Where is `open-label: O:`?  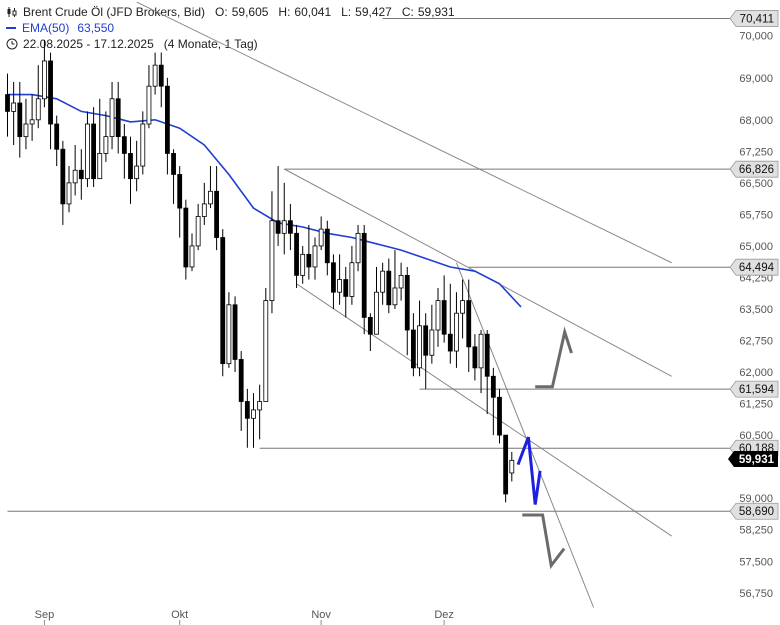 open-label: O: is located at coordinates (221, 12).